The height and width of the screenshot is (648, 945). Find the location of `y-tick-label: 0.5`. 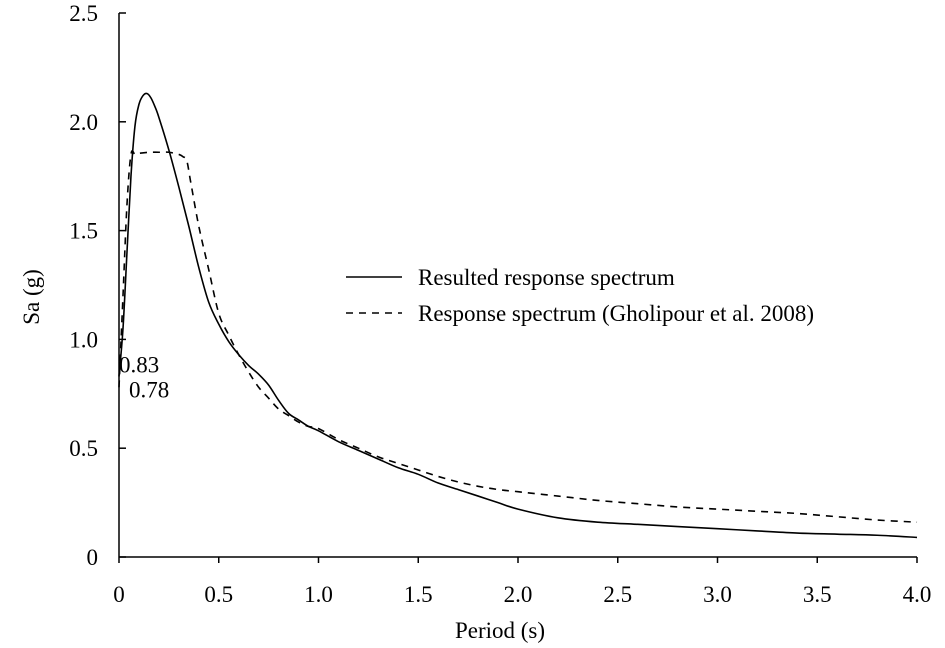

y-tick-label: 0.5 is located at coordinates (83, 448).